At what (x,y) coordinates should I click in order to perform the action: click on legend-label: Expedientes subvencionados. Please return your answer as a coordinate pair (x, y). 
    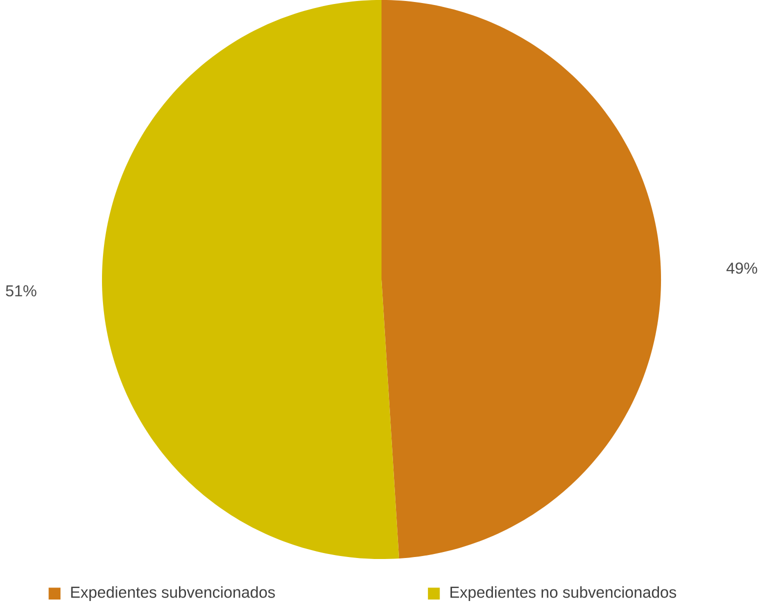
    Looking at the image, I should click on (173, 593).